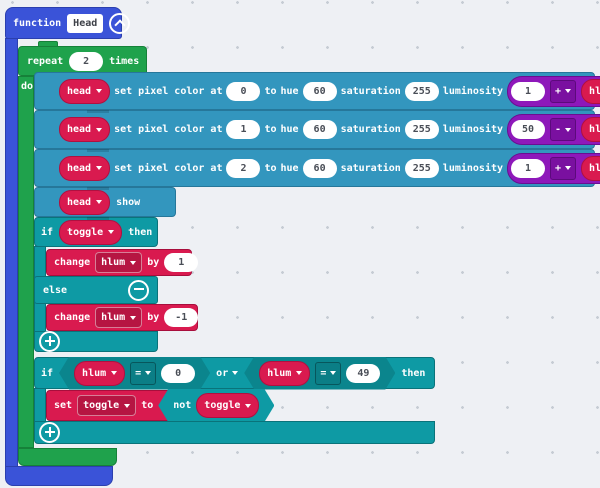 The width and height of the screenshot is (600, 488). What do you see at coordinates (101, 405) in the screenshot?
I see `variable-dropdown-label: toggle` at bounding box center [101, 405].